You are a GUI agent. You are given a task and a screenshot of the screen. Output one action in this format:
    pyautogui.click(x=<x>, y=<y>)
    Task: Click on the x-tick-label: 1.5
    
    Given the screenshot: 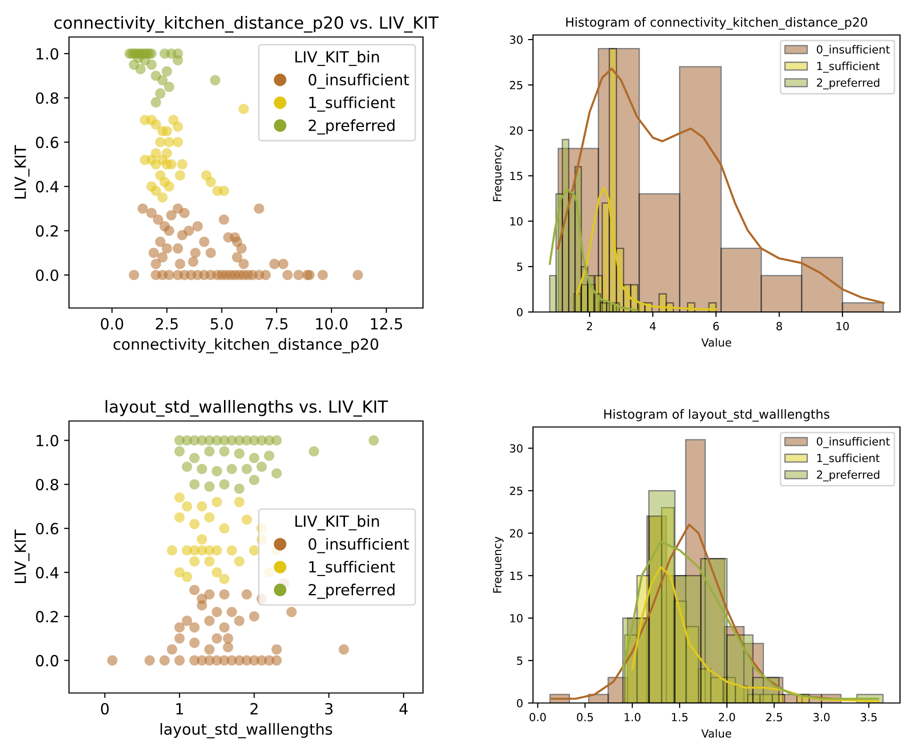 What is the action you would take?
    pyautogui.click(x=680, y=717)
    